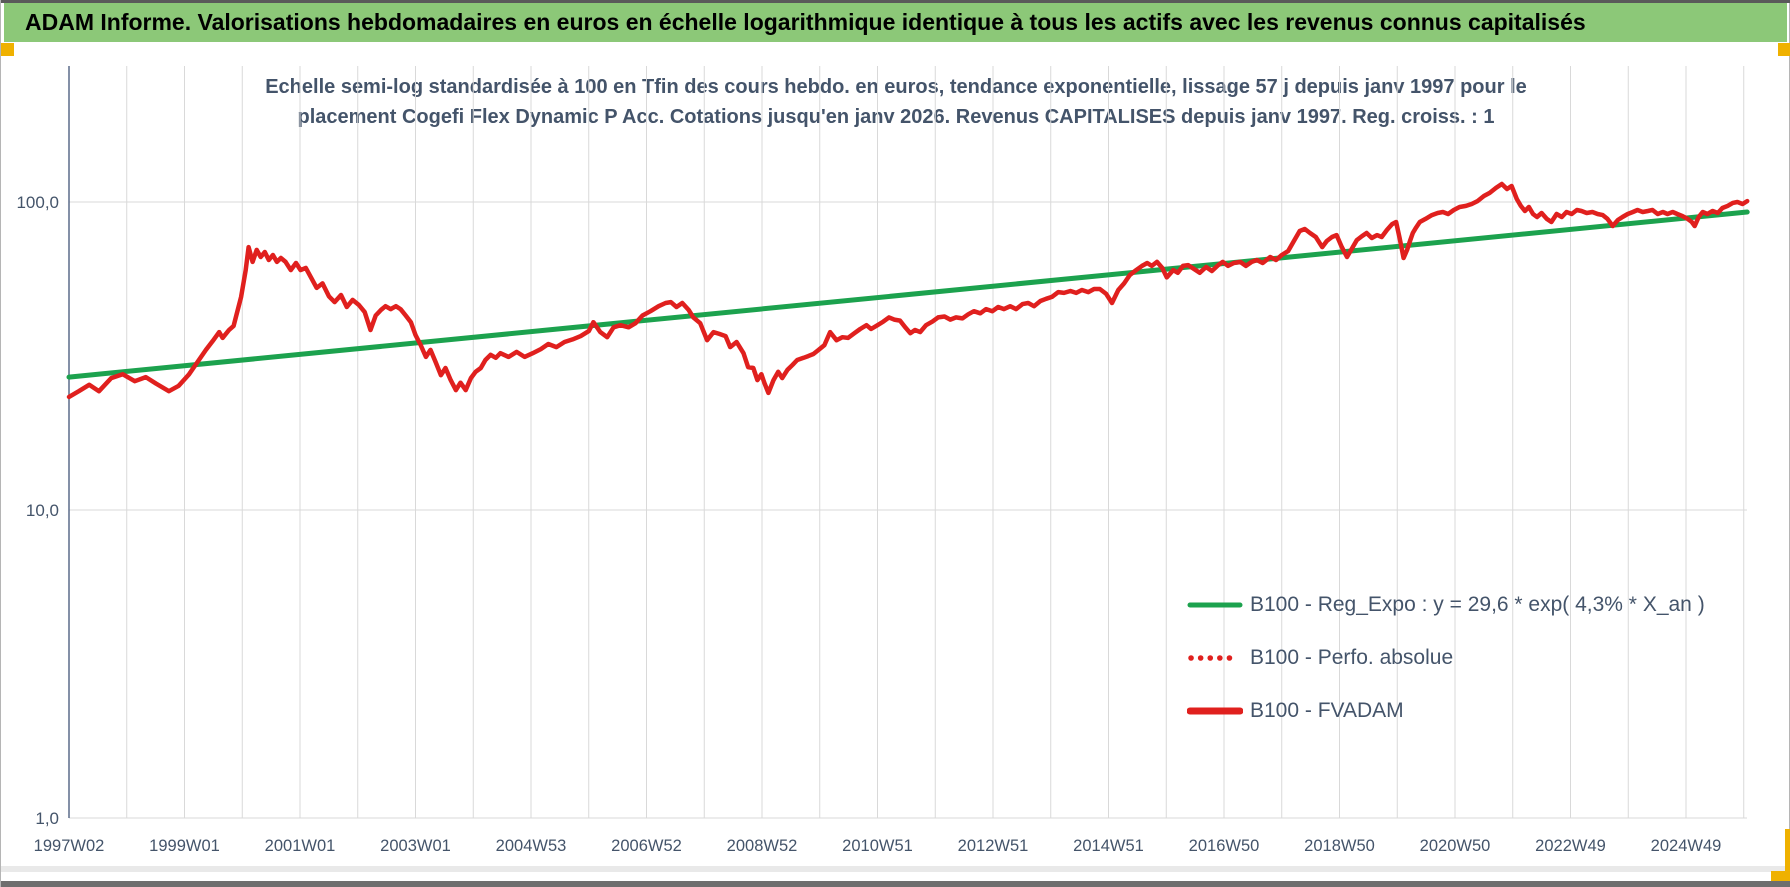  I want to click on x-axis-tick-label: 2018W50, so click(1339, 846).